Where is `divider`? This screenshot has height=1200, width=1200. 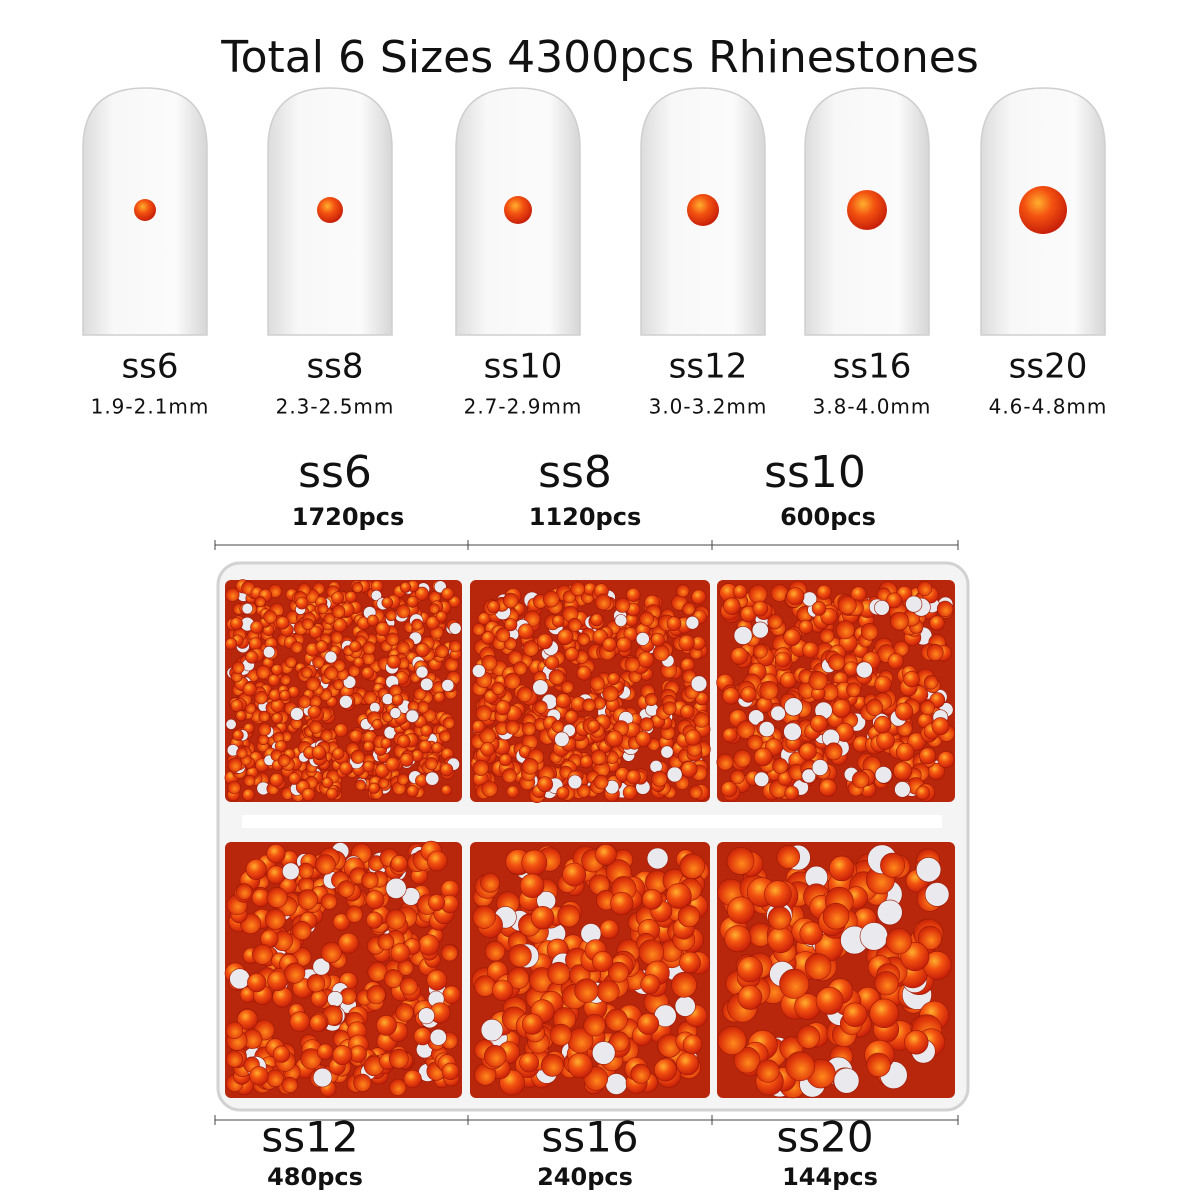
divider is located at coordinates (592, 821).